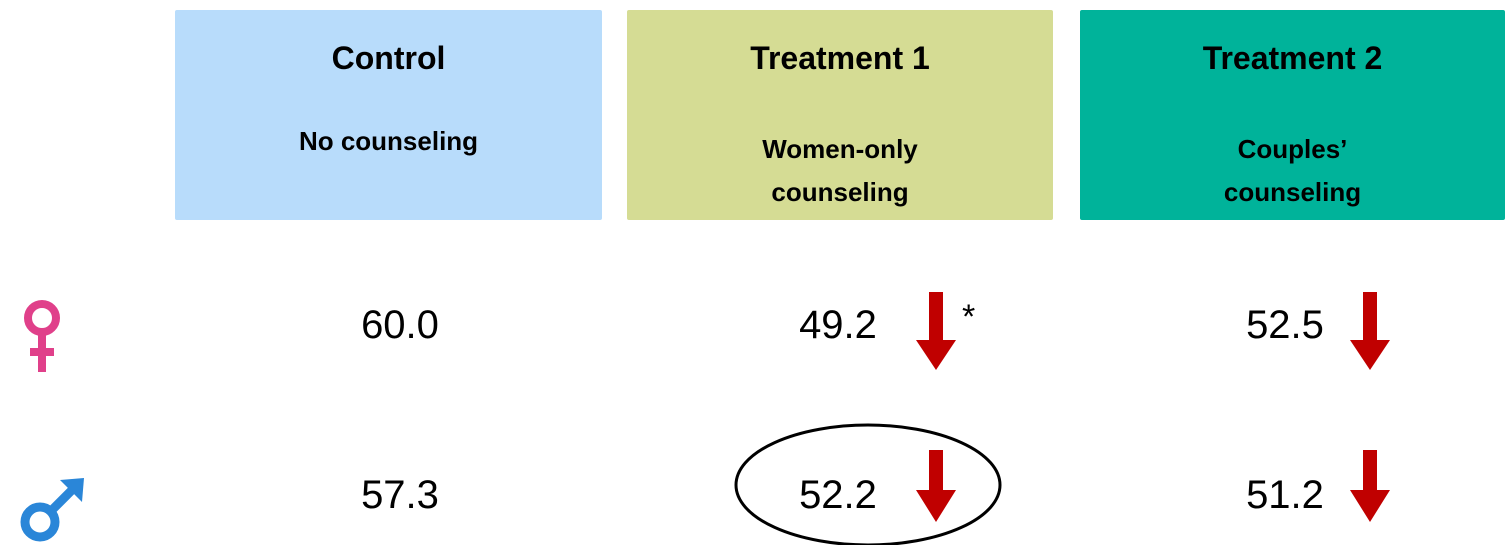 The image size is (1505, 545). I want to click on highlight-ellipse, so click(868, 484).